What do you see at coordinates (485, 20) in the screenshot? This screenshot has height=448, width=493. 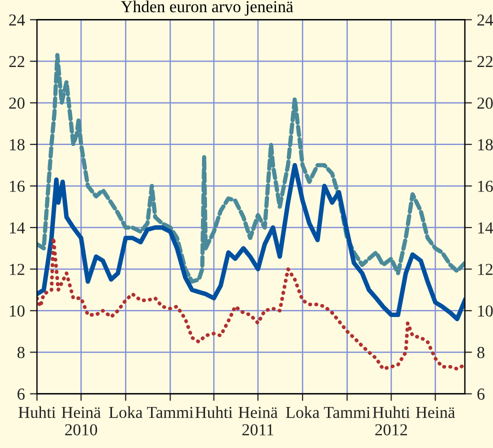 I see `y2-tick-label: 24` at bounding box center [485, 20].